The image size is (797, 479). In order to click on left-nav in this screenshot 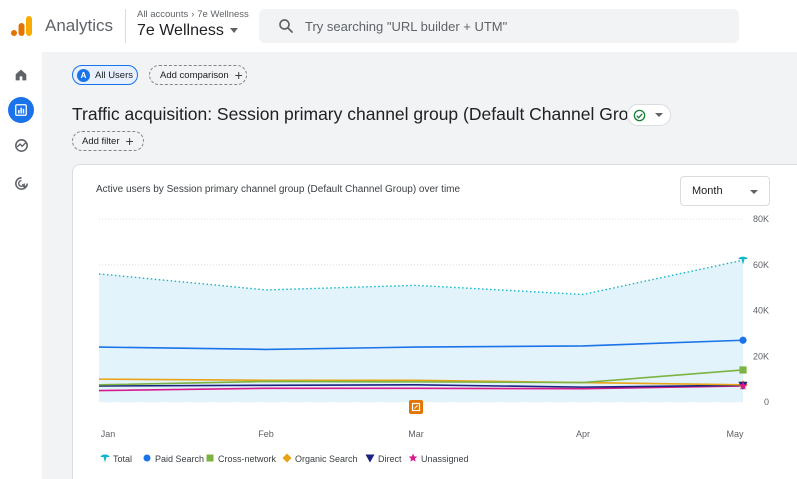, I will do `click(21, 265)`.